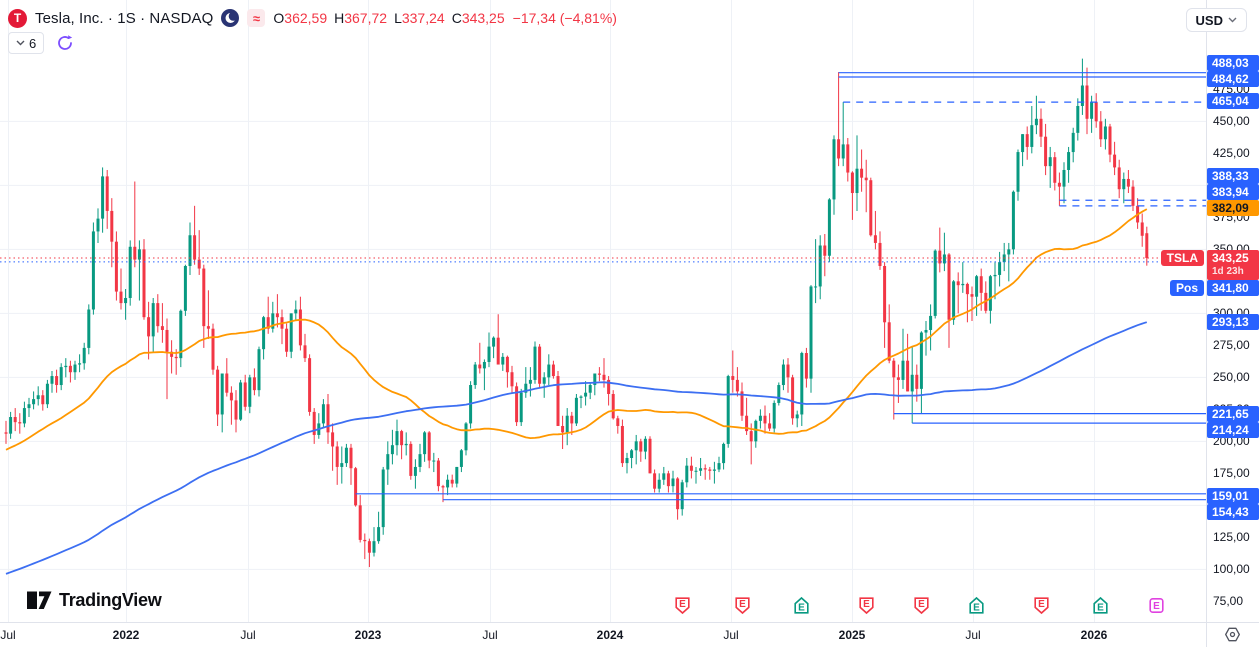  Describe the element at coordinates (256, 18) in the screenshot. I see `delayed-data-icon: ≈` at that location.